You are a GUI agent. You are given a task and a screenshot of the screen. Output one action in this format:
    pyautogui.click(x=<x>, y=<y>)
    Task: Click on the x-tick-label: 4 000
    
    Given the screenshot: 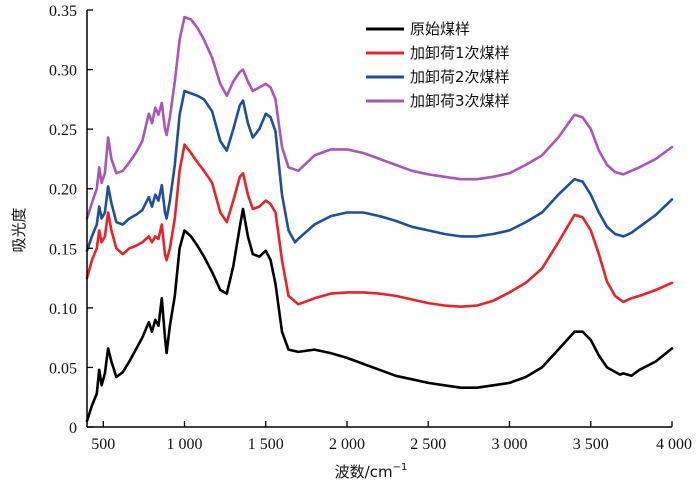 What is the action you would take?
    pyautogui.click(x=674, y=444)
    